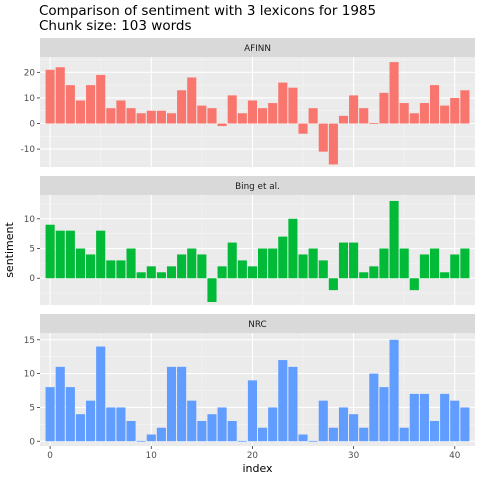 The image size is (480, 480). I want to click on x-tick-label: 20, so click(253, 456).